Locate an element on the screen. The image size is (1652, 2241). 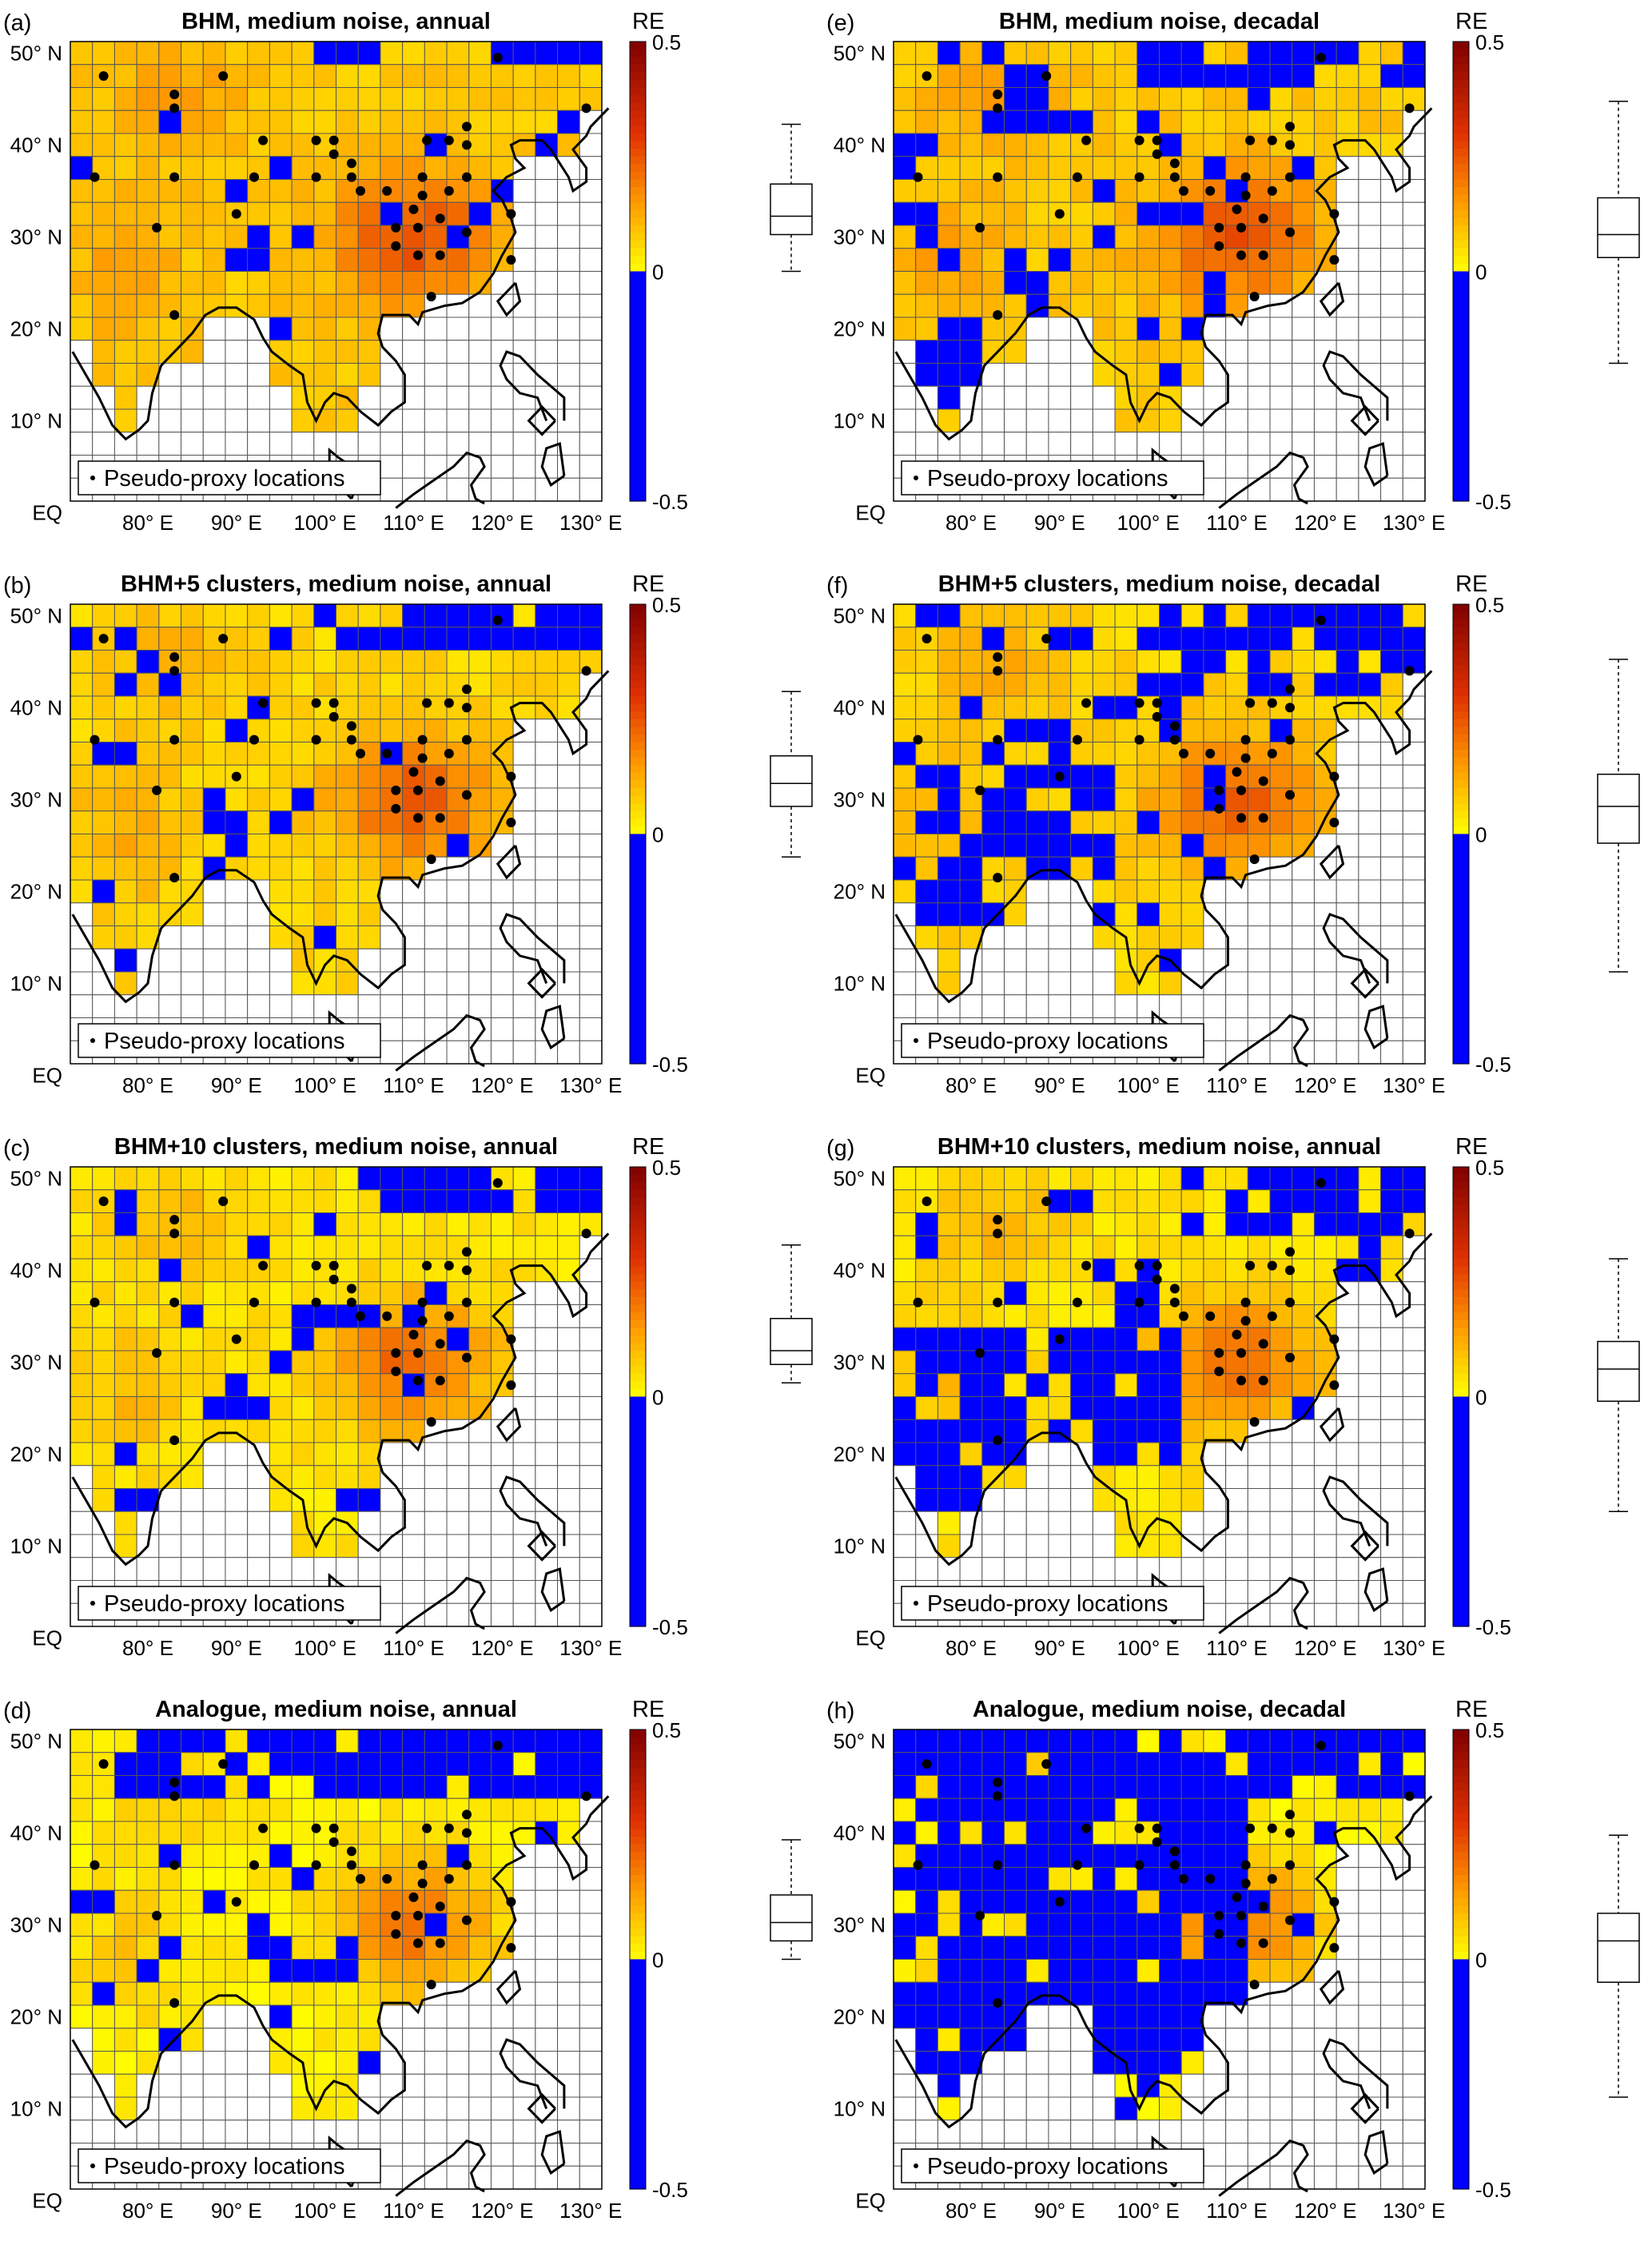
panel-title: Analogue, medium noise, decadal is located at coordinates (1159, 1709).